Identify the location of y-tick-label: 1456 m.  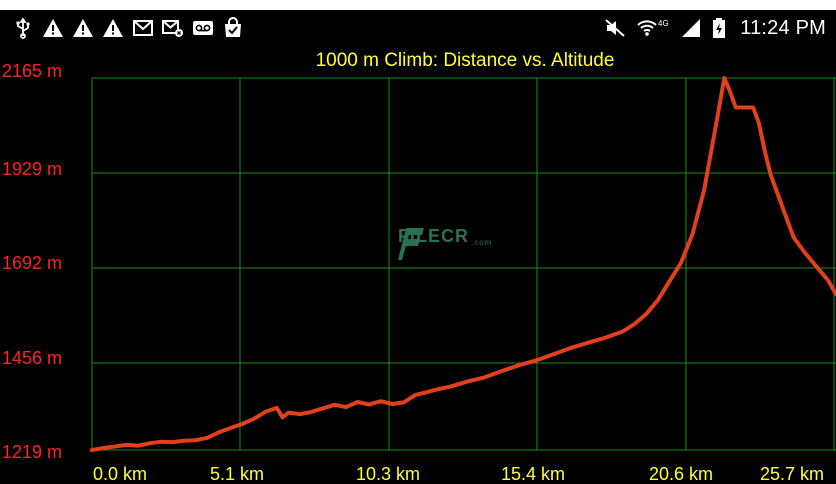
(32, 358).